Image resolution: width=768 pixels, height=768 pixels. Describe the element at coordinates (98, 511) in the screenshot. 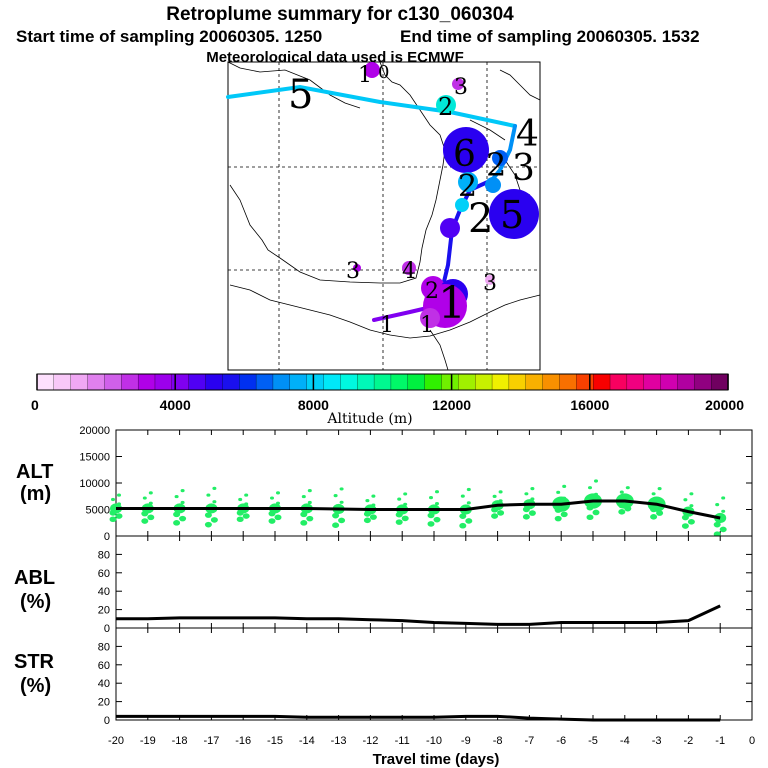

I see `y-tick-label: 5000` at that location.